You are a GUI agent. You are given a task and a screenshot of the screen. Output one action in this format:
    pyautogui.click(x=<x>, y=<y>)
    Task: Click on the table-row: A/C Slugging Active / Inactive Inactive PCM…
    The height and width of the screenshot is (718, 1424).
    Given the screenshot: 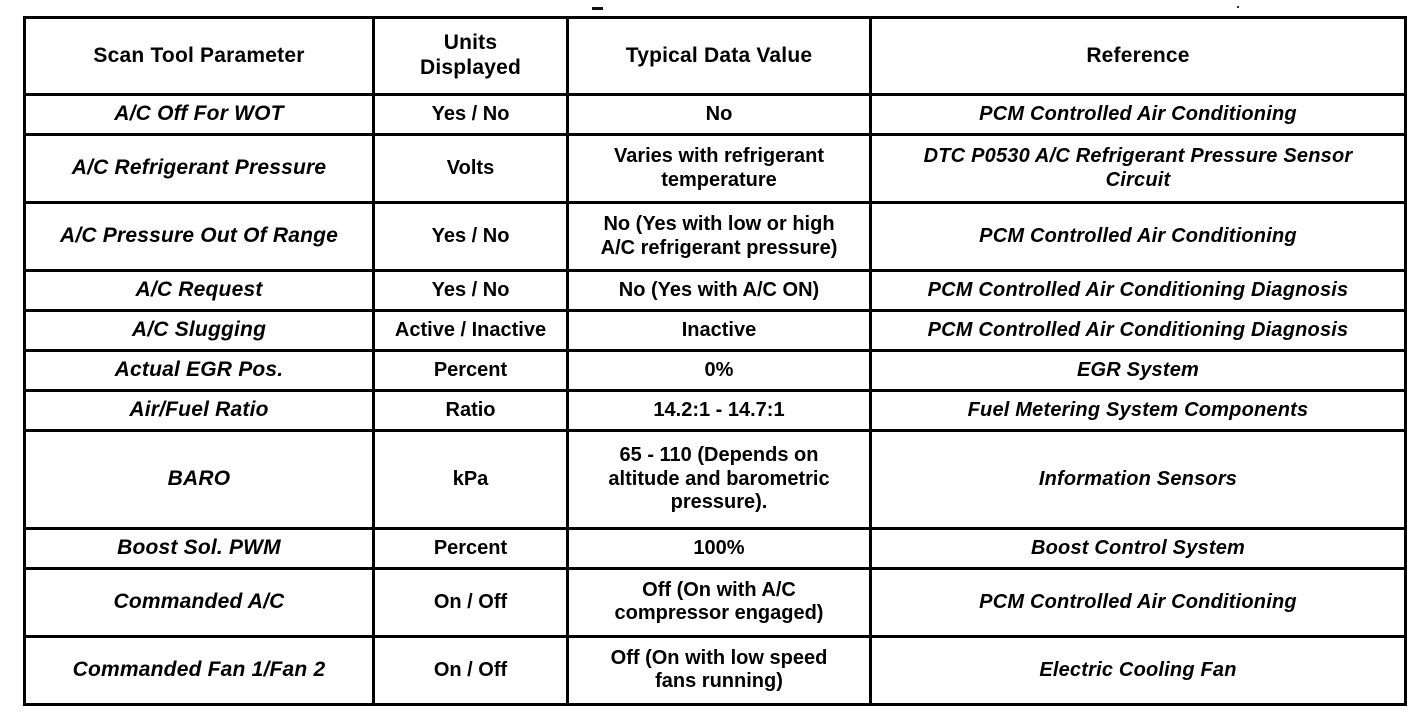 What is the action you would take?
    pyautogui.click(x=715, y=331)
    